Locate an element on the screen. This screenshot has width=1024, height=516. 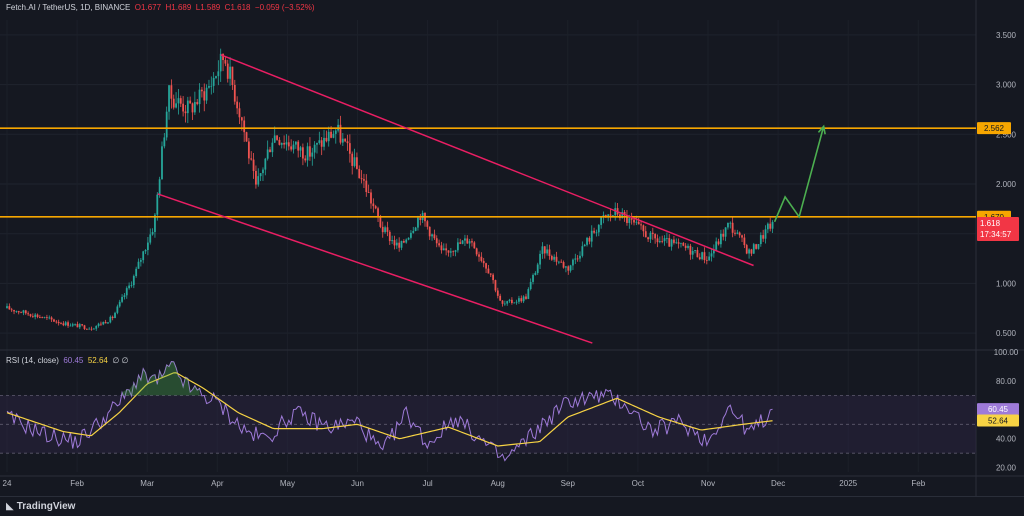
rsi-legend: RSI (14, close) 60.45 52.64 ∅ ∅ is located at coordinates (67, 360).